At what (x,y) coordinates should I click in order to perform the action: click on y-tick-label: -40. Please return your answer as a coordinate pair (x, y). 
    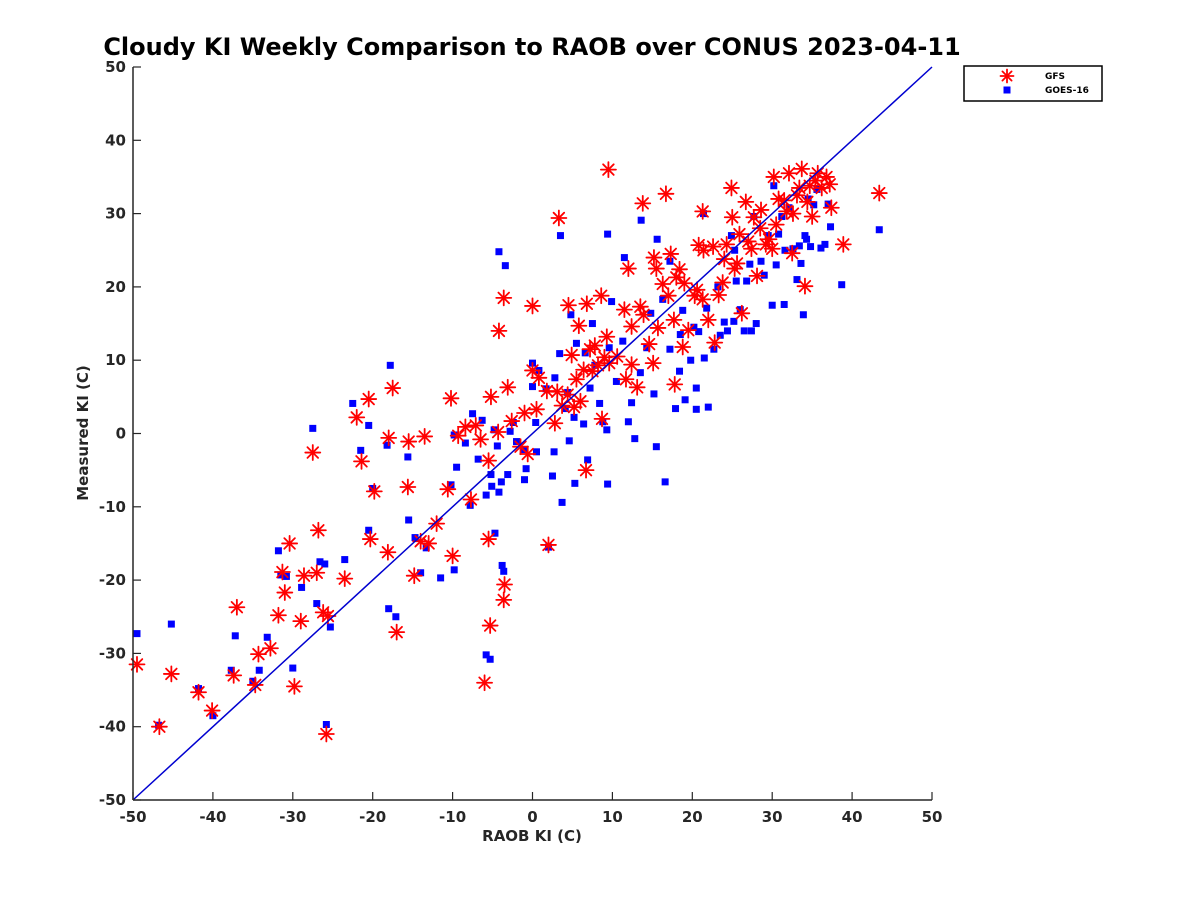
    Looking at the image, I should click on (112, 727).